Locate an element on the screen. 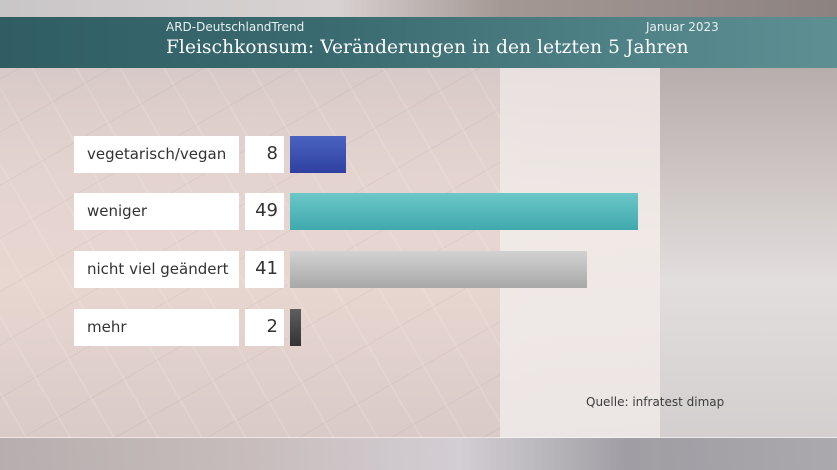 This screenshot has height=470, width=837. value-label: 2 is located at coordinates (272, 326).